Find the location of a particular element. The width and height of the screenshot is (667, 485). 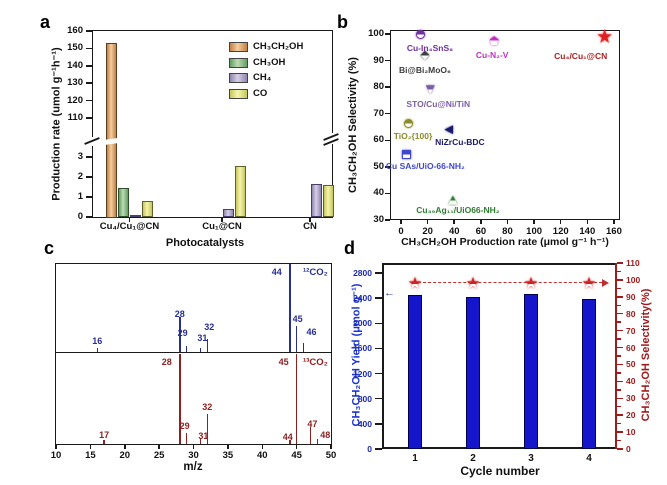

c-peak-¹³CO₂-48 is located at coordinates (317, 441).